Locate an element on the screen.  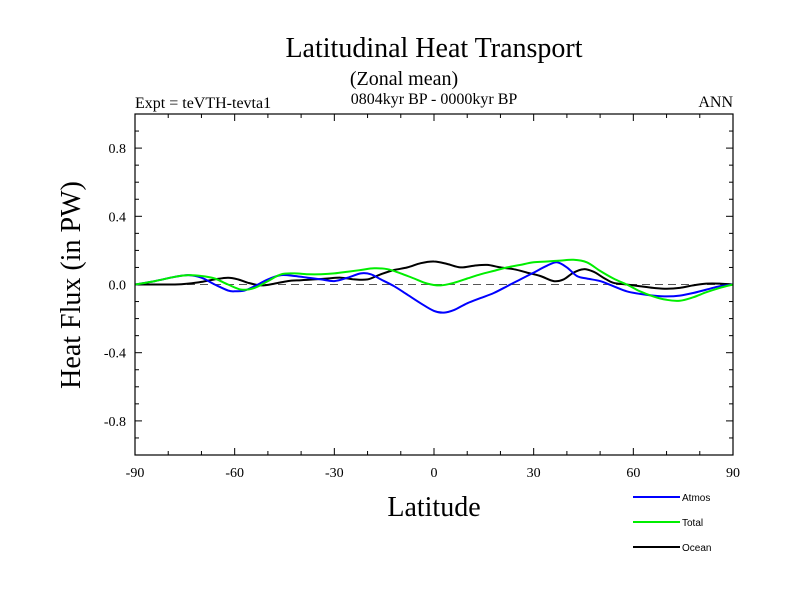
legend-label-total: Total is located at coordinates (692, 523).